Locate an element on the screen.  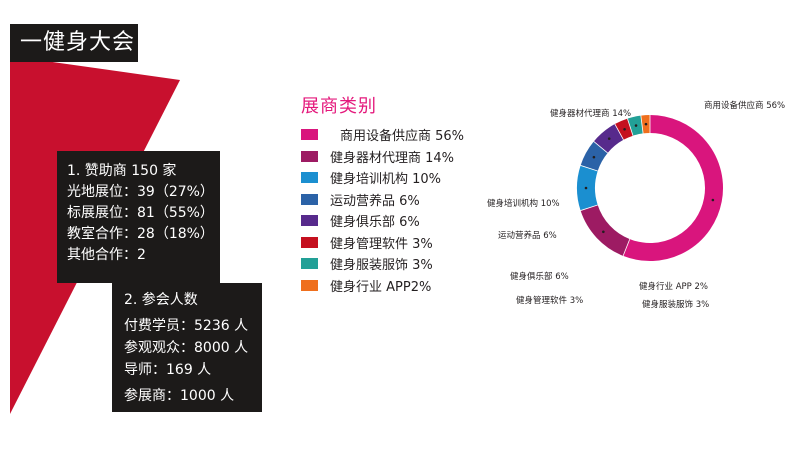
slice-label: 健身服装服饰 3% is located at coordinates (675, 304).